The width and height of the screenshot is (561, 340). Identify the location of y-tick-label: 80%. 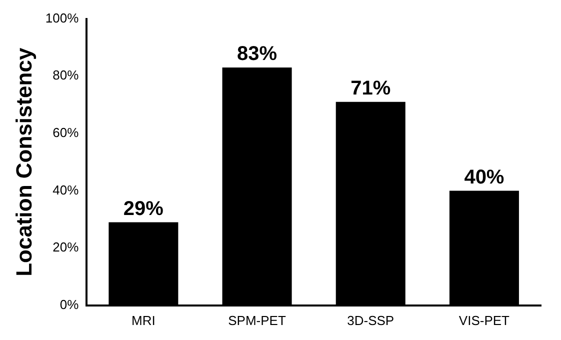
(66, 75).